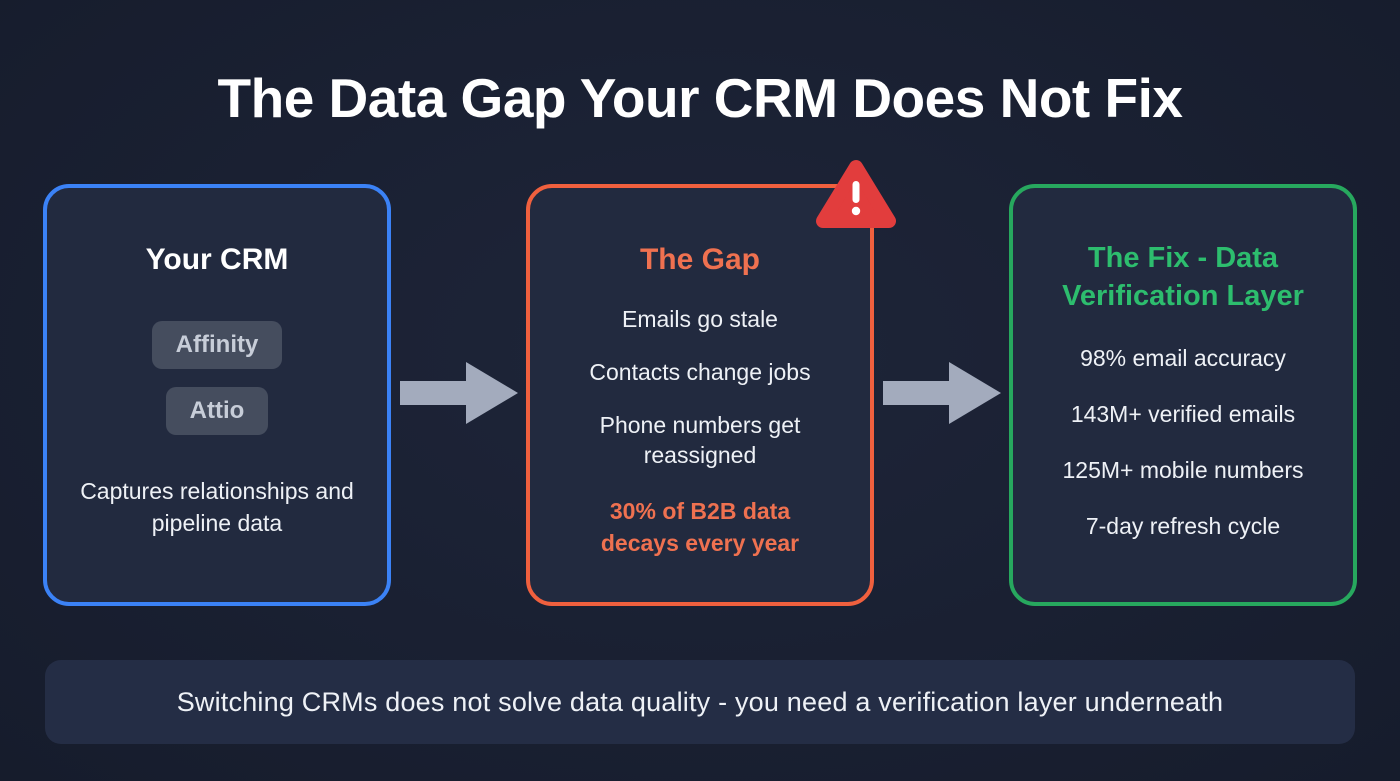  Describe the element at coordinates (1183, 358) in the screenshot. I see `fix-item: 98% email accuracy` at that location.